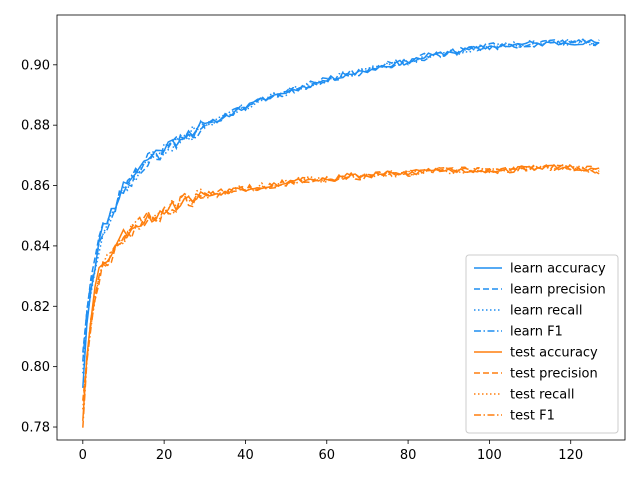 The width and height of the screenshot is (640, 480). Describe the element at coordinates (83, 455) in the screenshot. I see `x-tick-label: 0` at that location.